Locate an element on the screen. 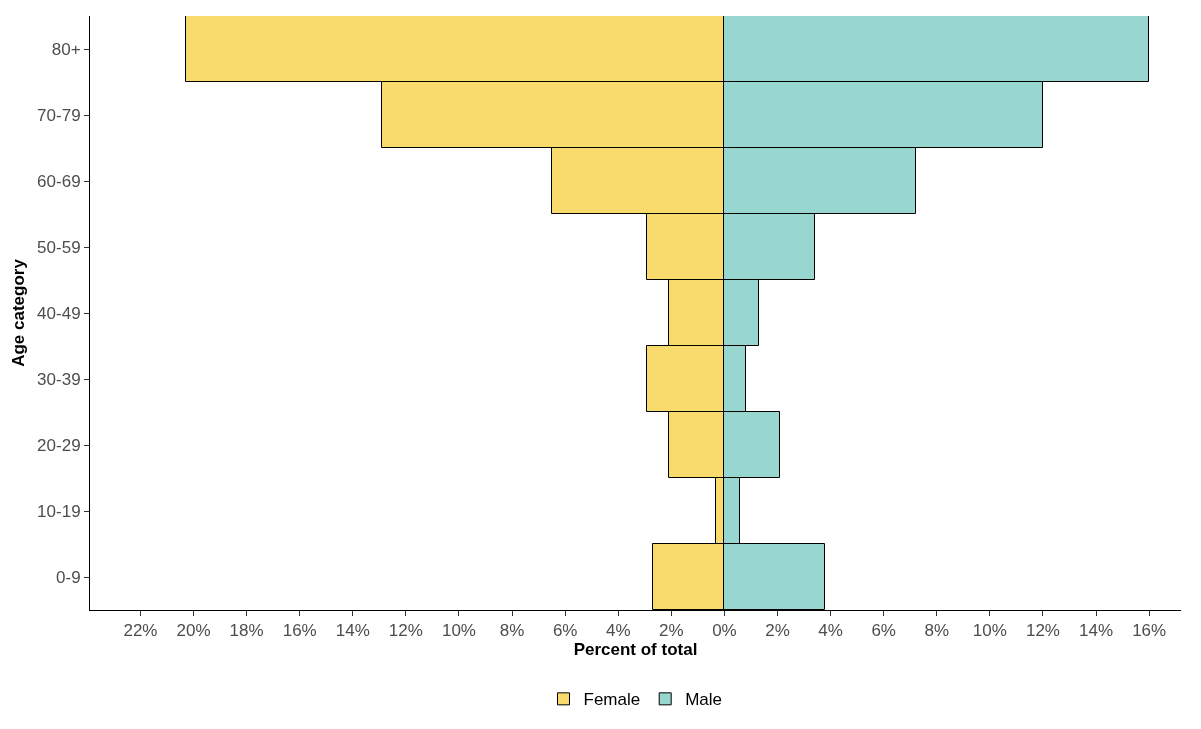 The image size is (1201, 729). y-tick-label: 0-9 is located at coordinates (68, 577).